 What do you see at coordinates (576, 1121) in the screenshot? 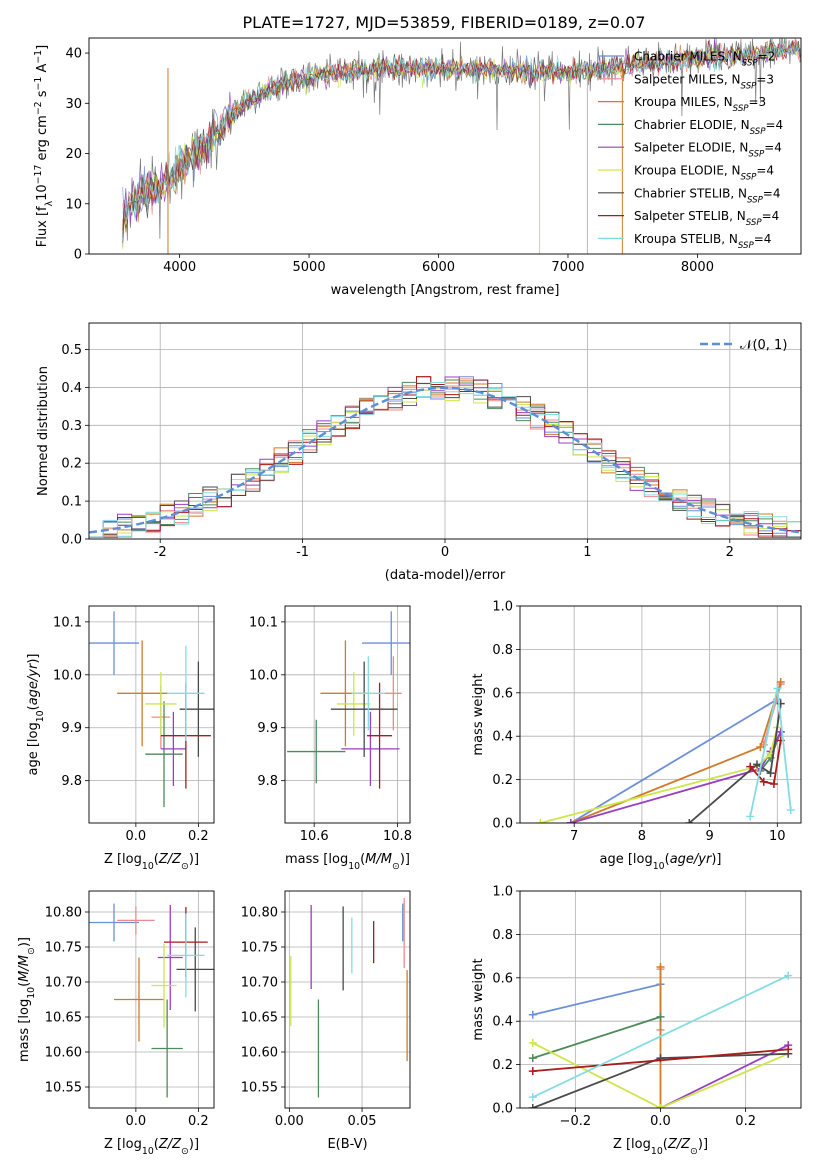
I see `x-tick-label: −0.2` at bounding box center [576, 1121].